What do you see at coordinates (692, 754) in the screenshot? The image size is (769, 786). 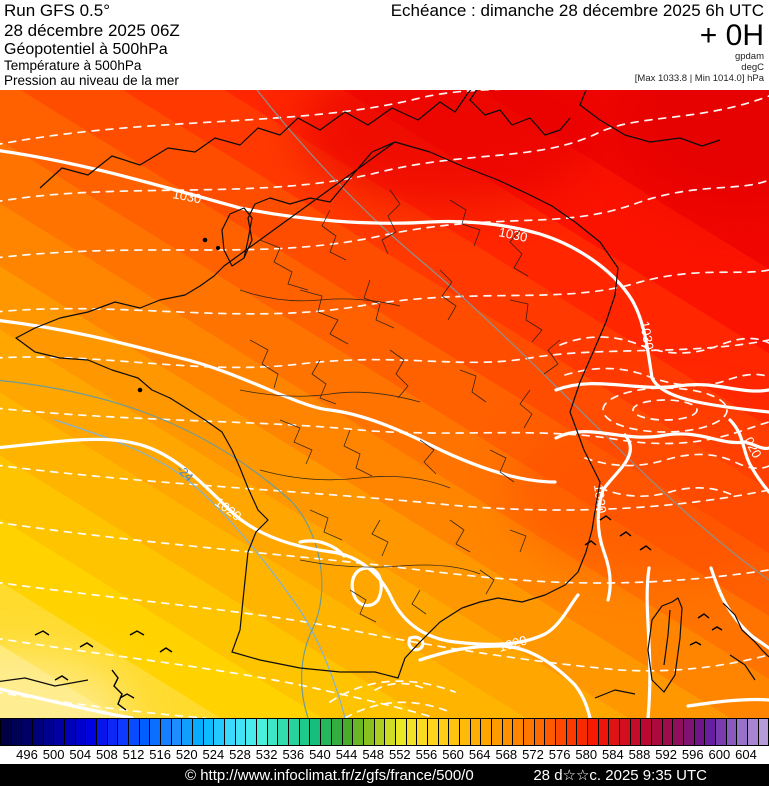 I see `colorbar-value: 596` at bounding box center [692, 754].